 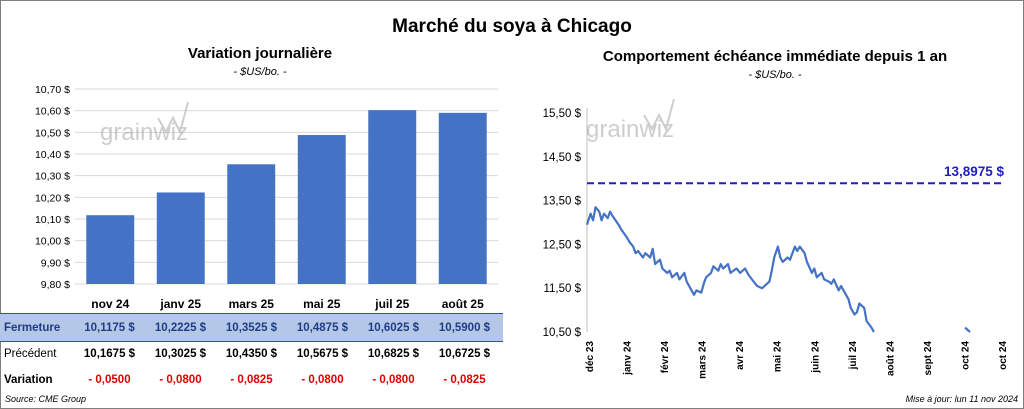 What do you see at coordinates (52, 198) in the screenshot?
I see `y-tick-label: 10,20 $` at bounding box center [52, 198].